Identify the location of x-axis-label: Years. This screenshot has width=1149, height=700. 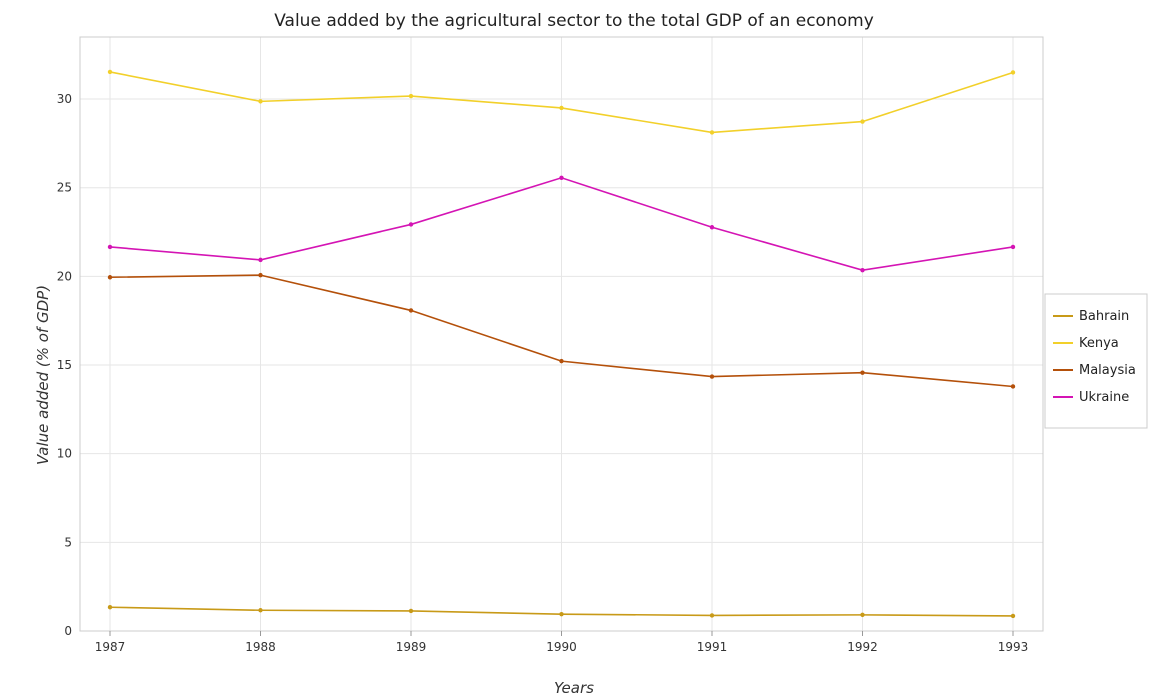
(574, 688).